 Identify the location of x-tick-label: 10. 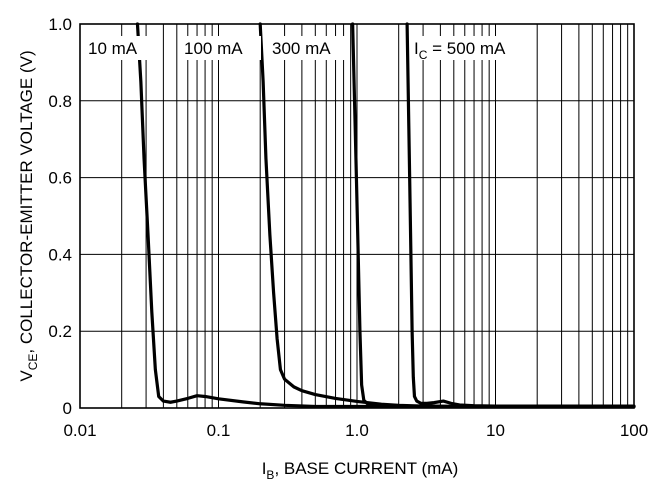
(495, 430).